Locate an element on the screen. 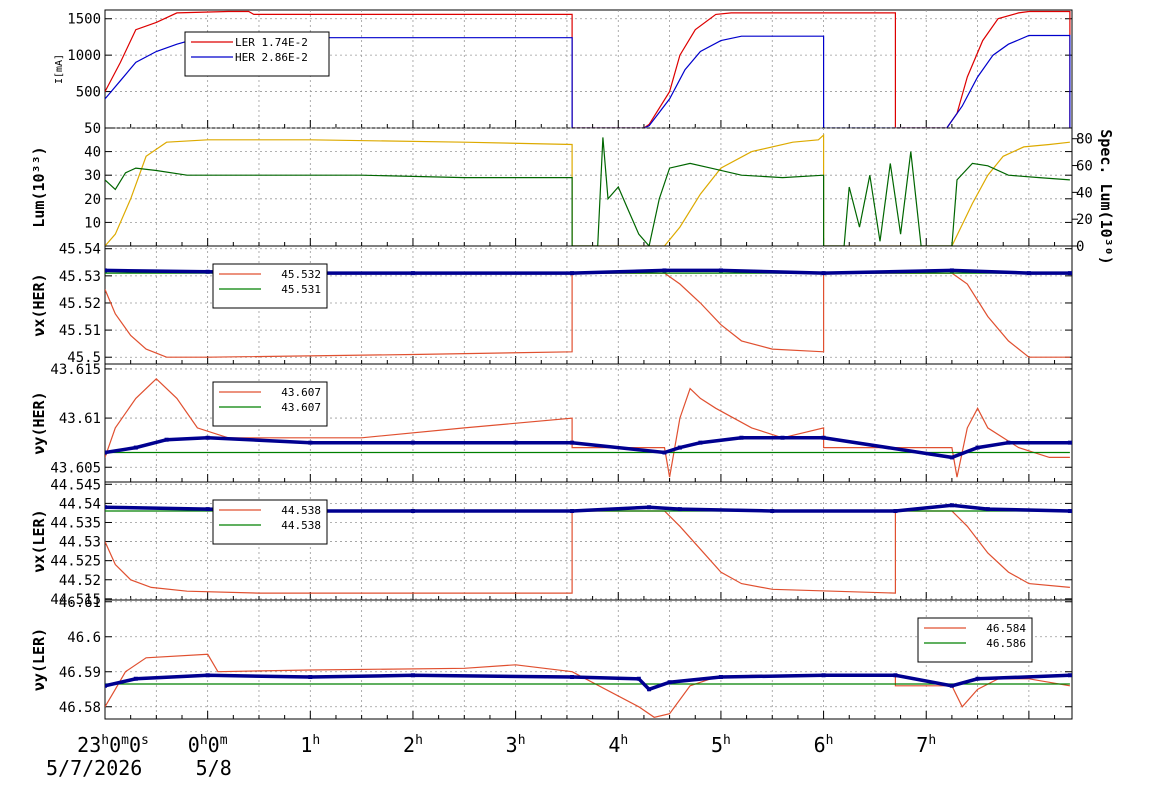 The image size is (1154, 786). legend: 45.532 45.531 is located at coordinates (270, 286).